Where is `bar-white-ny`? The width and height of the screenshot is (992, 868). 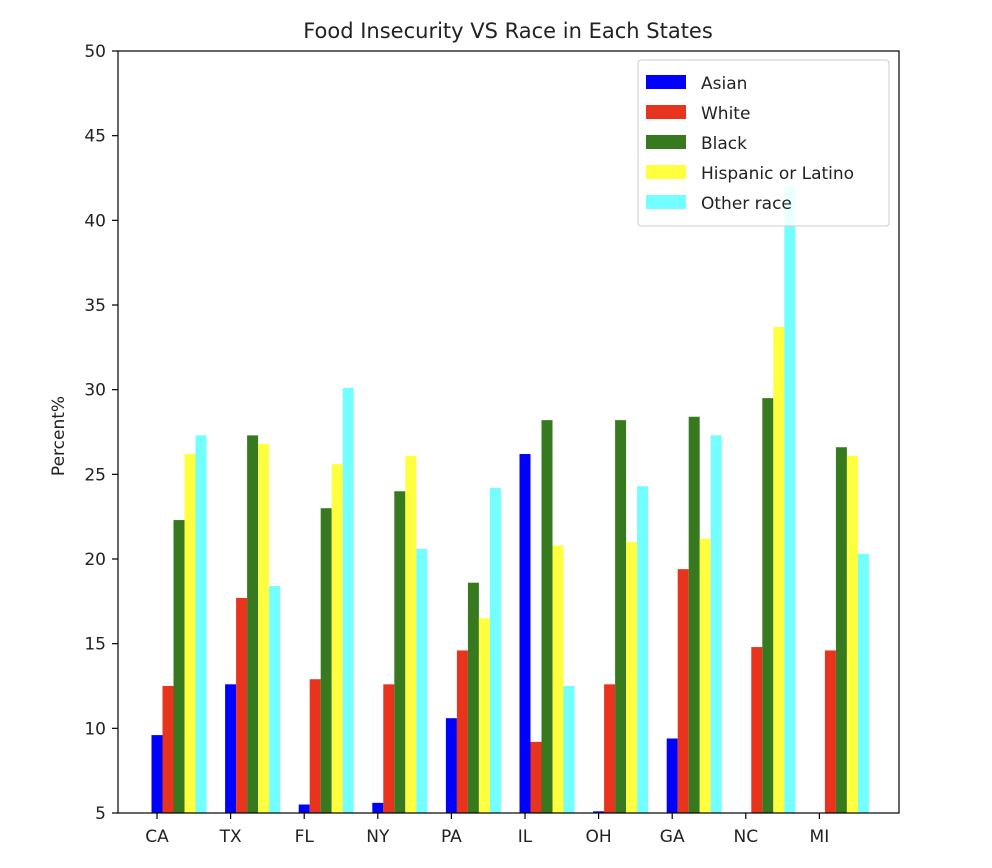
bar-white-ny is located at coordinates (389, 748).